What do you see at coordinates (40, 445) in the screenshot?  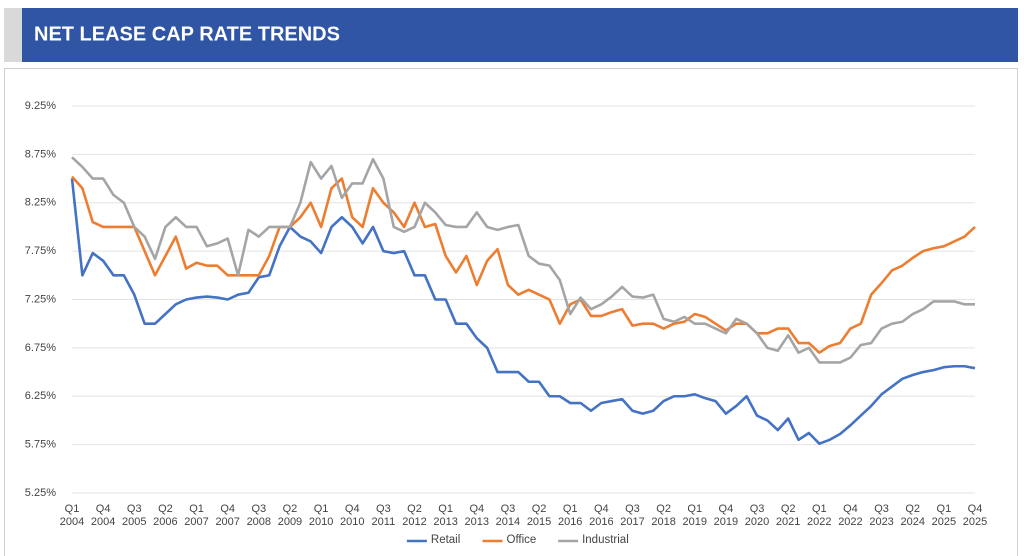 I see `y-tick-label: 5.75%` at bounding box center [40, 445].